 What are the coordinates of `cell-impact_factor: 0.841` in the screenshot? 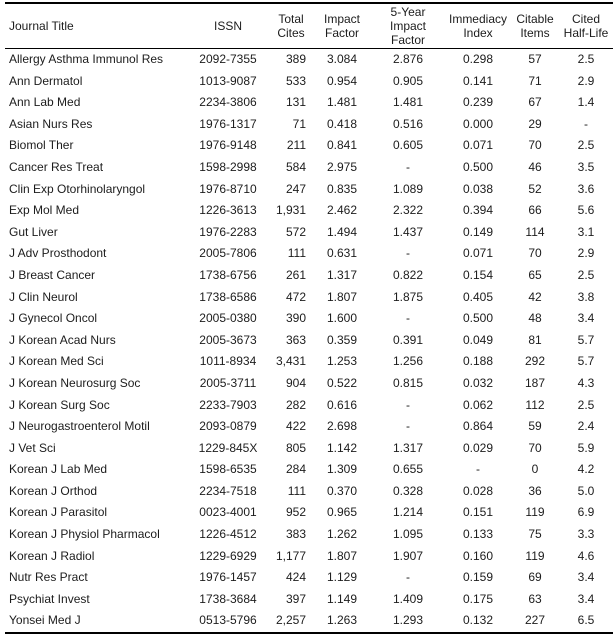 It's located at (342, 145).